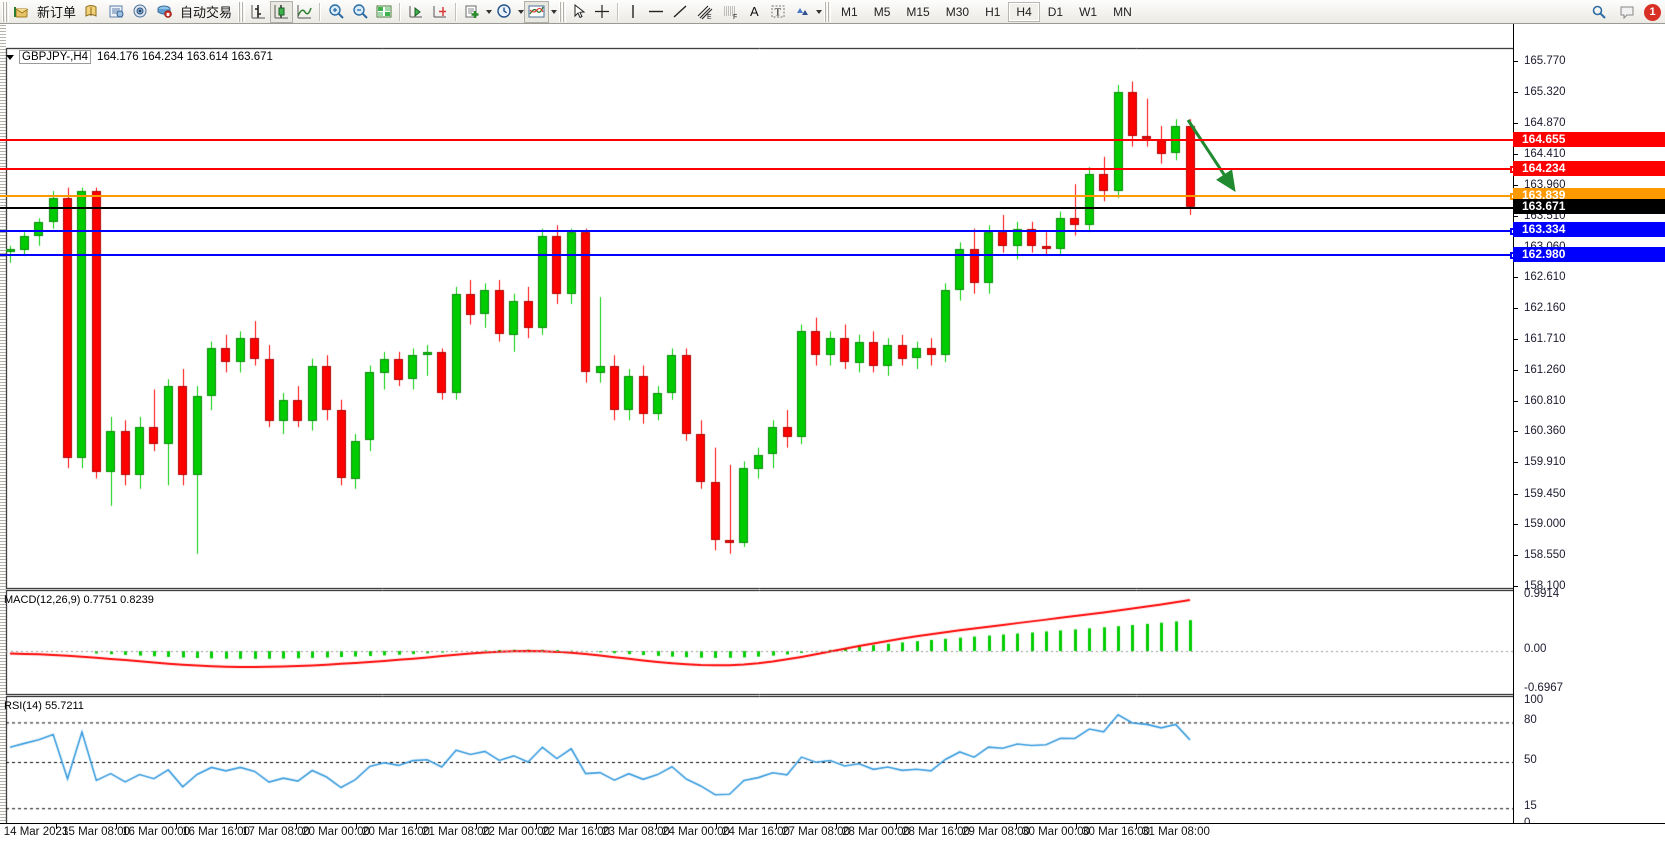 The height and width of the screenshot is (843, 1665). I want to click on price-tick: 158.100, so click(1589, 586).